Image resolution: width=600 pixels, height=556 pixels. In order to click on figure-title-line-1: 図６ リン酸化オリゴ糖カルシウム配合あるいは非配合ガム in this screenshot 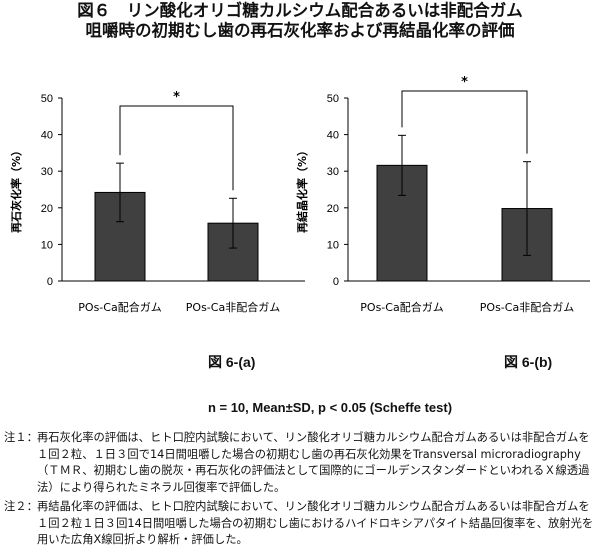, I will do `click(300, 10)`.